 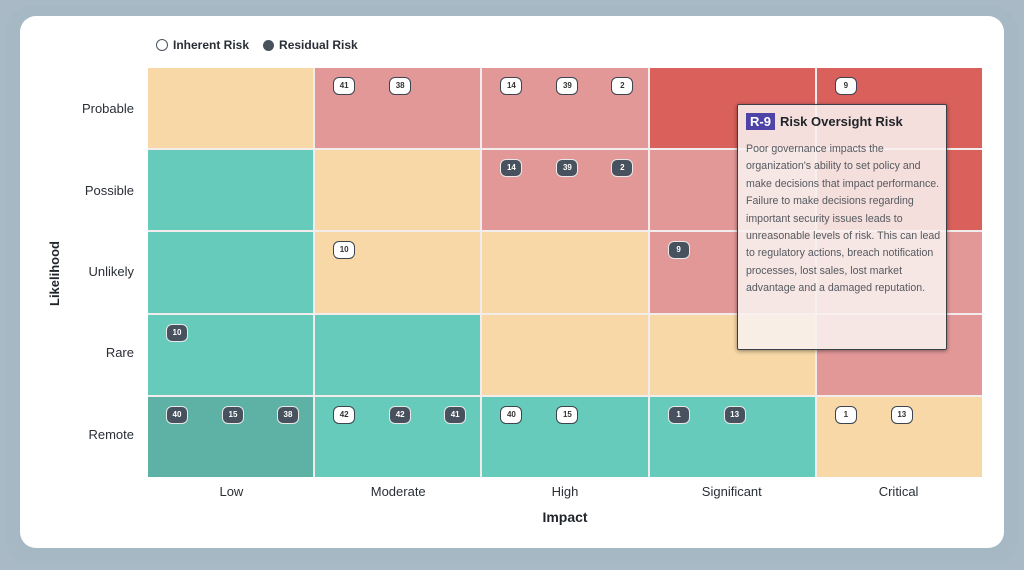 I want to click on y-label-probable: Probable, so click(x=107, y=108).